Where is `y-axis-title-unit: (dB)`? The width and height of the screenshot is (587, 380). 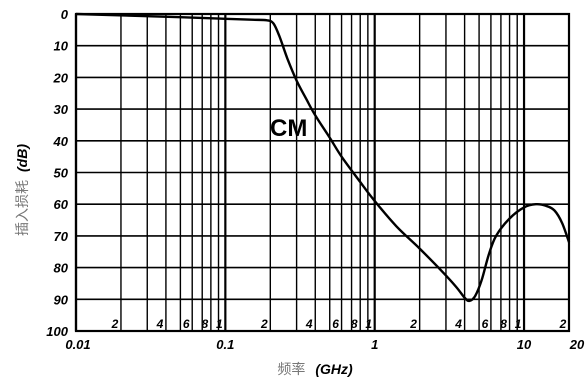 y-axis-title-unit: (dB) is located at coordinates (22, 158).